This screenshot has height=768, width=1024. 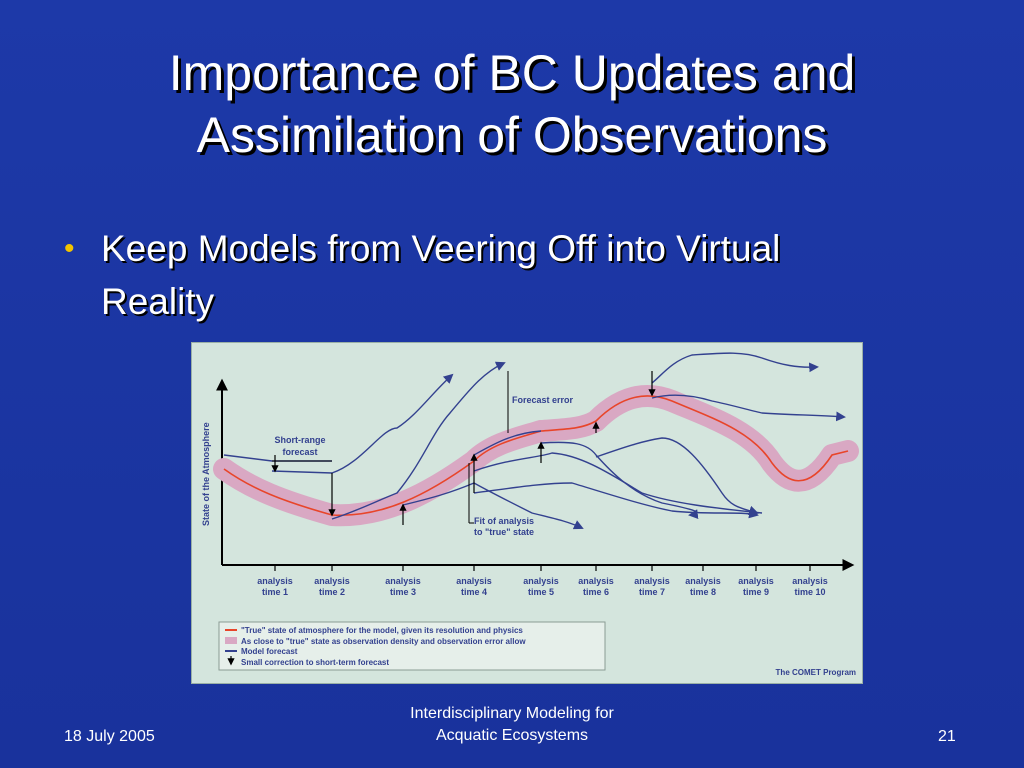 What do you see at coordinates (541, 581) in the screenshot?
I see `analysis-time-5-l1: analysis` at bounding box center [541, 581].